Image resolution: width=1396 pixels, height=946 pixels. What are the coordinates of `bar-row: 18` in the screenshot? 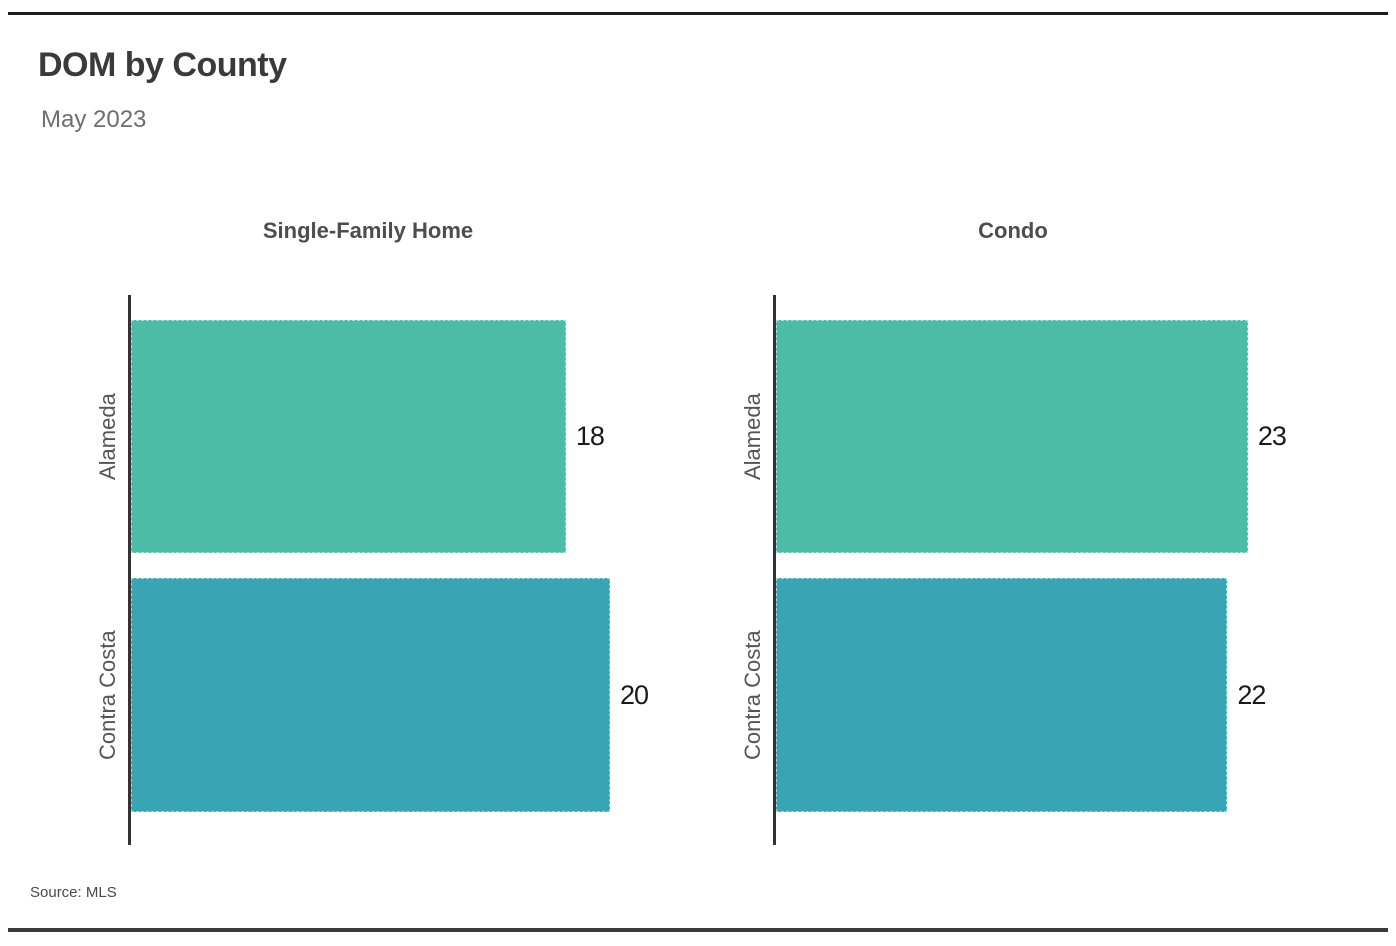 It's located at (389, 436).